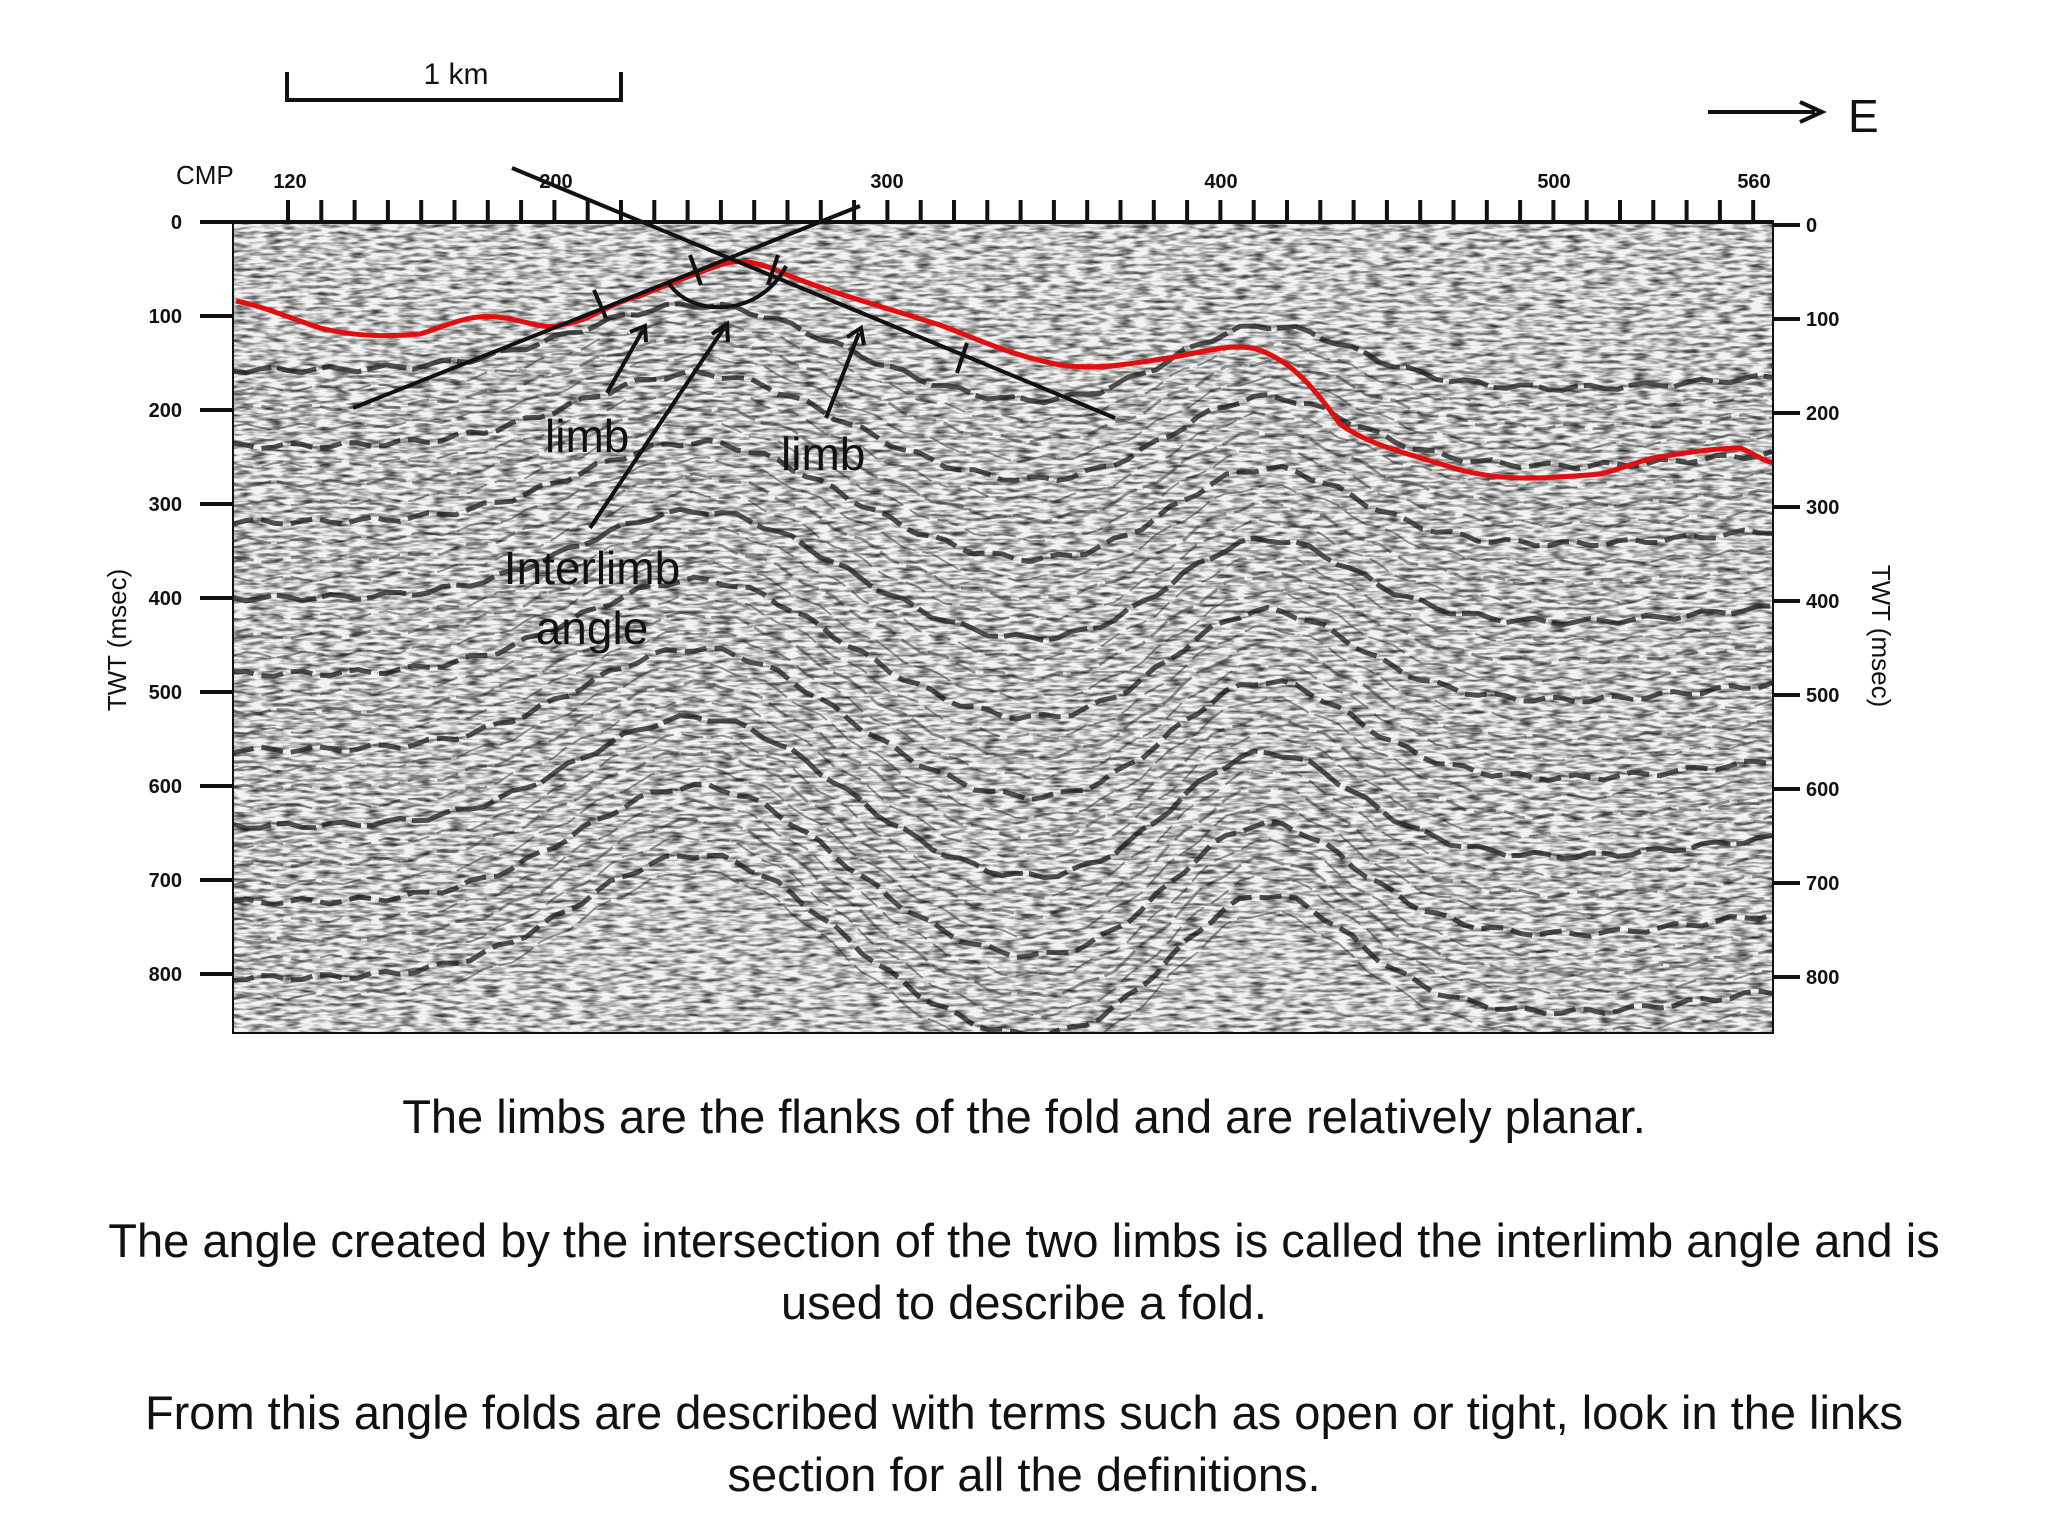  What do you see at coordinates (1793, 116) in the screenshot?
I see `direction-indicator: E` at bounding box center [1793, 116].